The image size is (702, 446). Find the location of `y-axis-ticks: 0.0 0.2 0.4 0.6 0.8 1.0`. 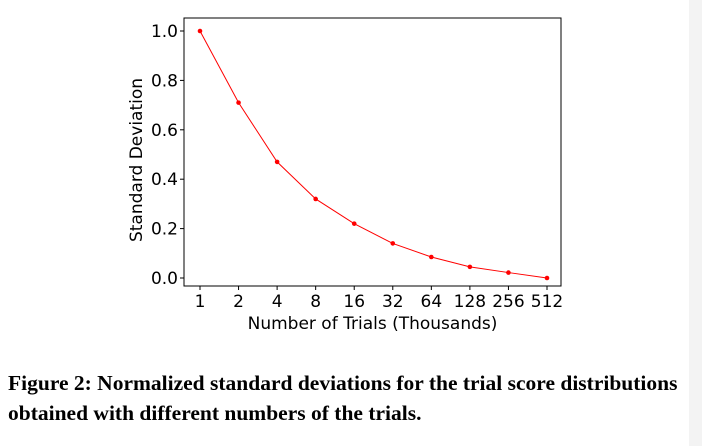

y-axis-ticks: 0.0 0.2 0.4 0.6 0.8 1.0 is located at coordinates (167, 155).